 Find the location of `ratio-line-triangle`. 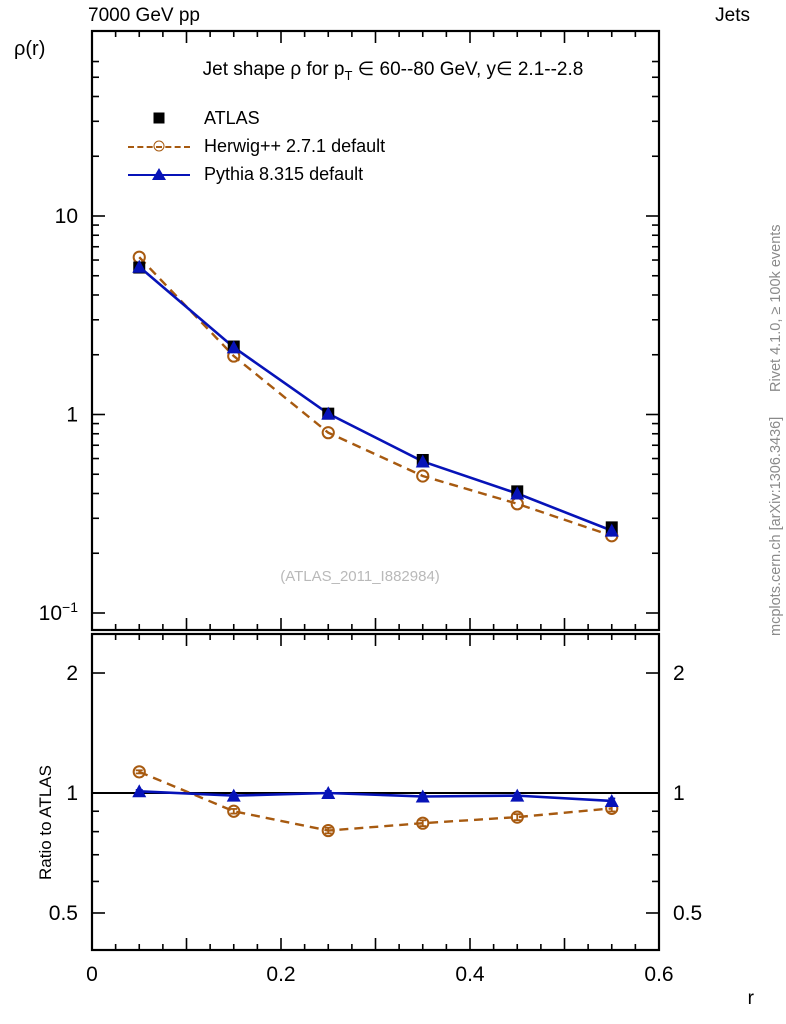

ratio-line-triangle is located at coordinates (375, 796).